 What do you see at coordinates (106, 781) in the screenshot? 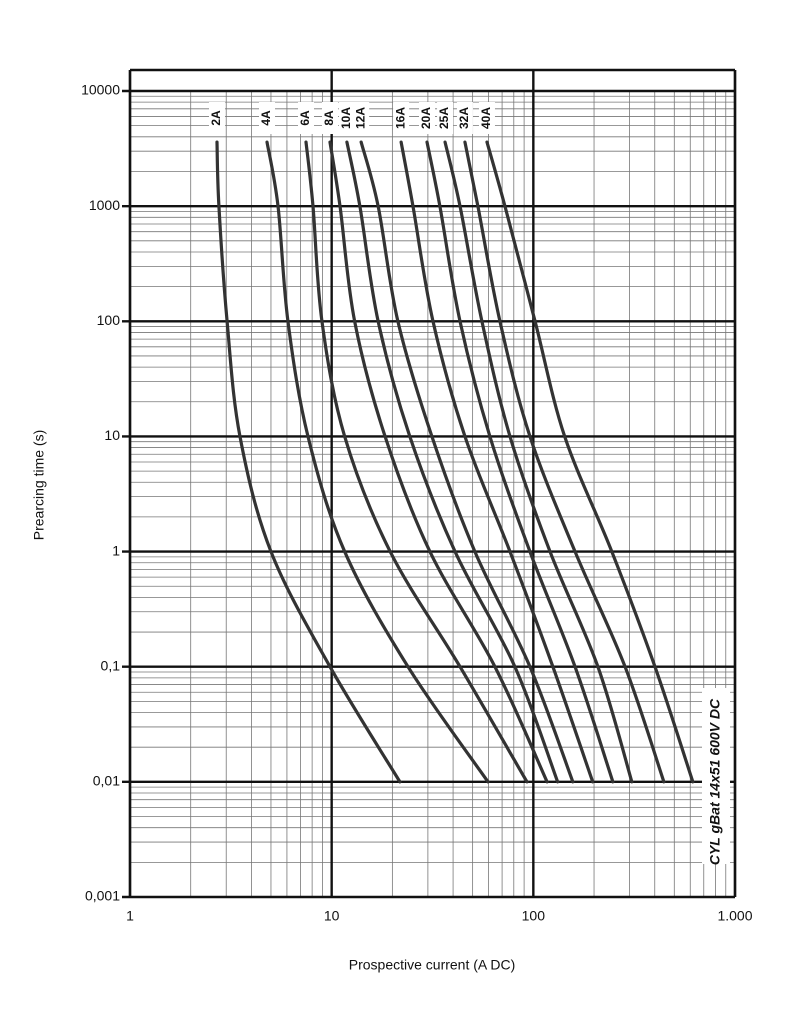
I see `y-tick-label: 0,01` at bounding box center [106, 781].